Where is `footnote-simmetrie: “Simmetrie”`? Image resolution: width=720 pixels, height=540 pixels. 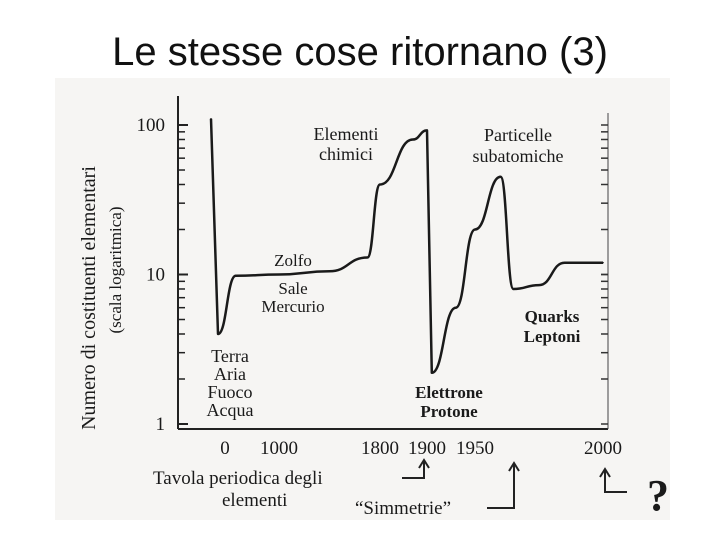 footnote-simmetrie: “Simmetrie” is located at coordinates (403, 508).